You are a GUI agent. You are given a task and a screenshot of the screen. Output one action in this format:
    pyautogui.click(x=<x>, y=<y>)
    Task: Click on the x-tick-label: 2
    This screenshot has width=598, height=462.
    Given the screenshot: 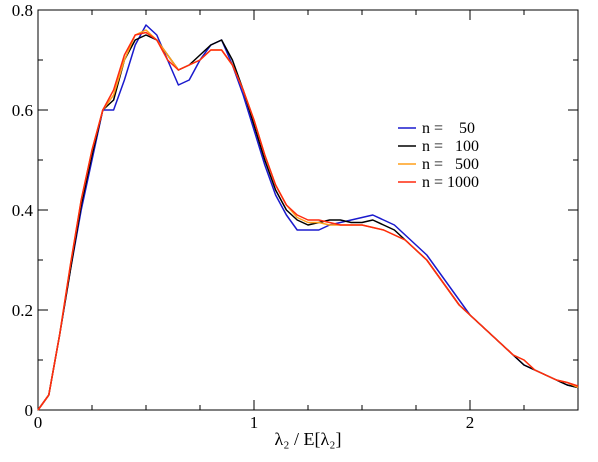 What is the action you would take?
    pyautogui.click(x=470, y=422)
    